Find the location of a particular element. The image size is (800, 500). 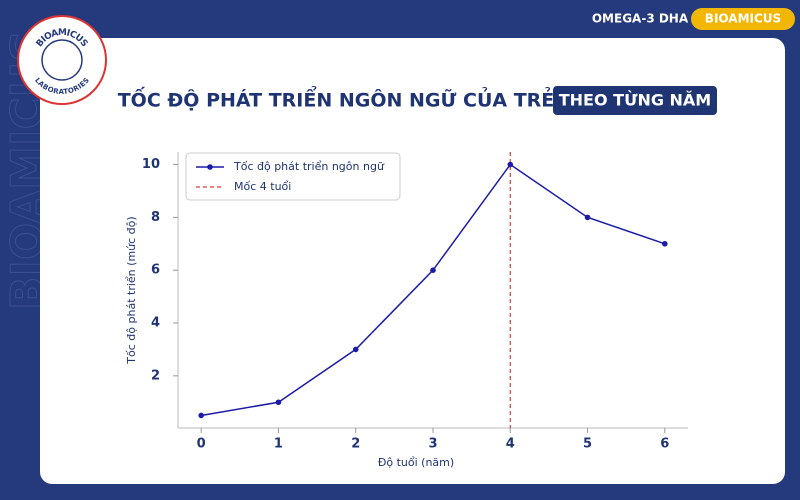

logo-emblem is located at coordinates (62, 60).